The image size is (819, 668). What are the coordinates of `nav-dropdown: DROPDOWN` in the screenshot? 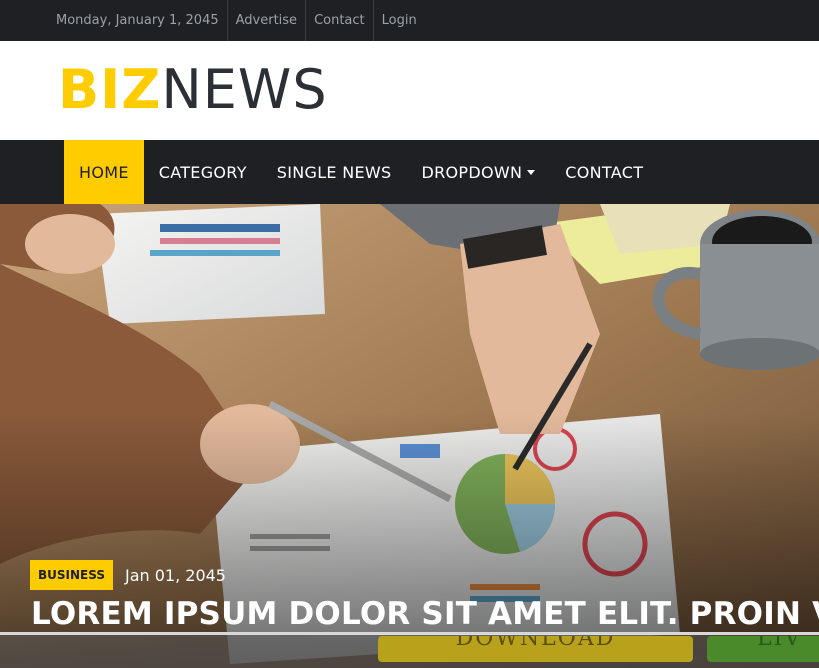 It's located at (479, 172).